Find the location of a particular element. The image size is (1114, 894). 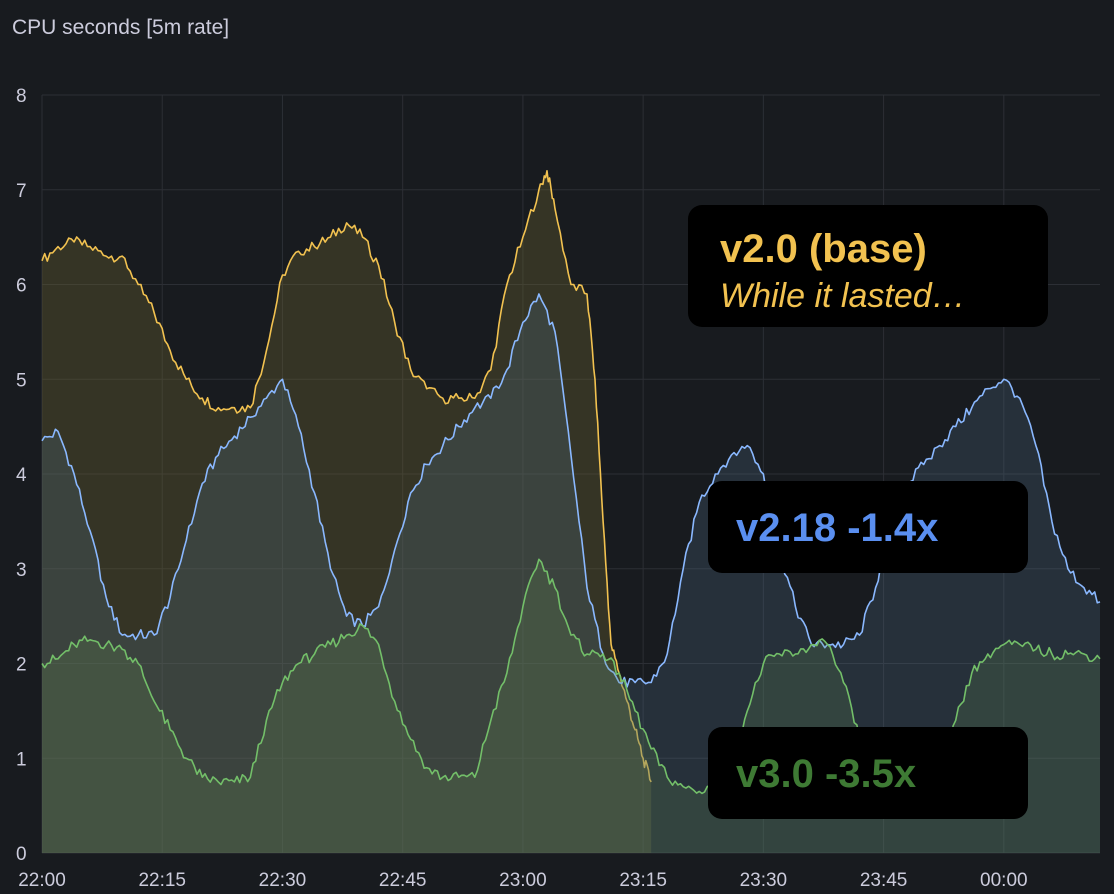

annotation-v3-0-title: v3.0 -3.5x is located at coordinates (826, 774).